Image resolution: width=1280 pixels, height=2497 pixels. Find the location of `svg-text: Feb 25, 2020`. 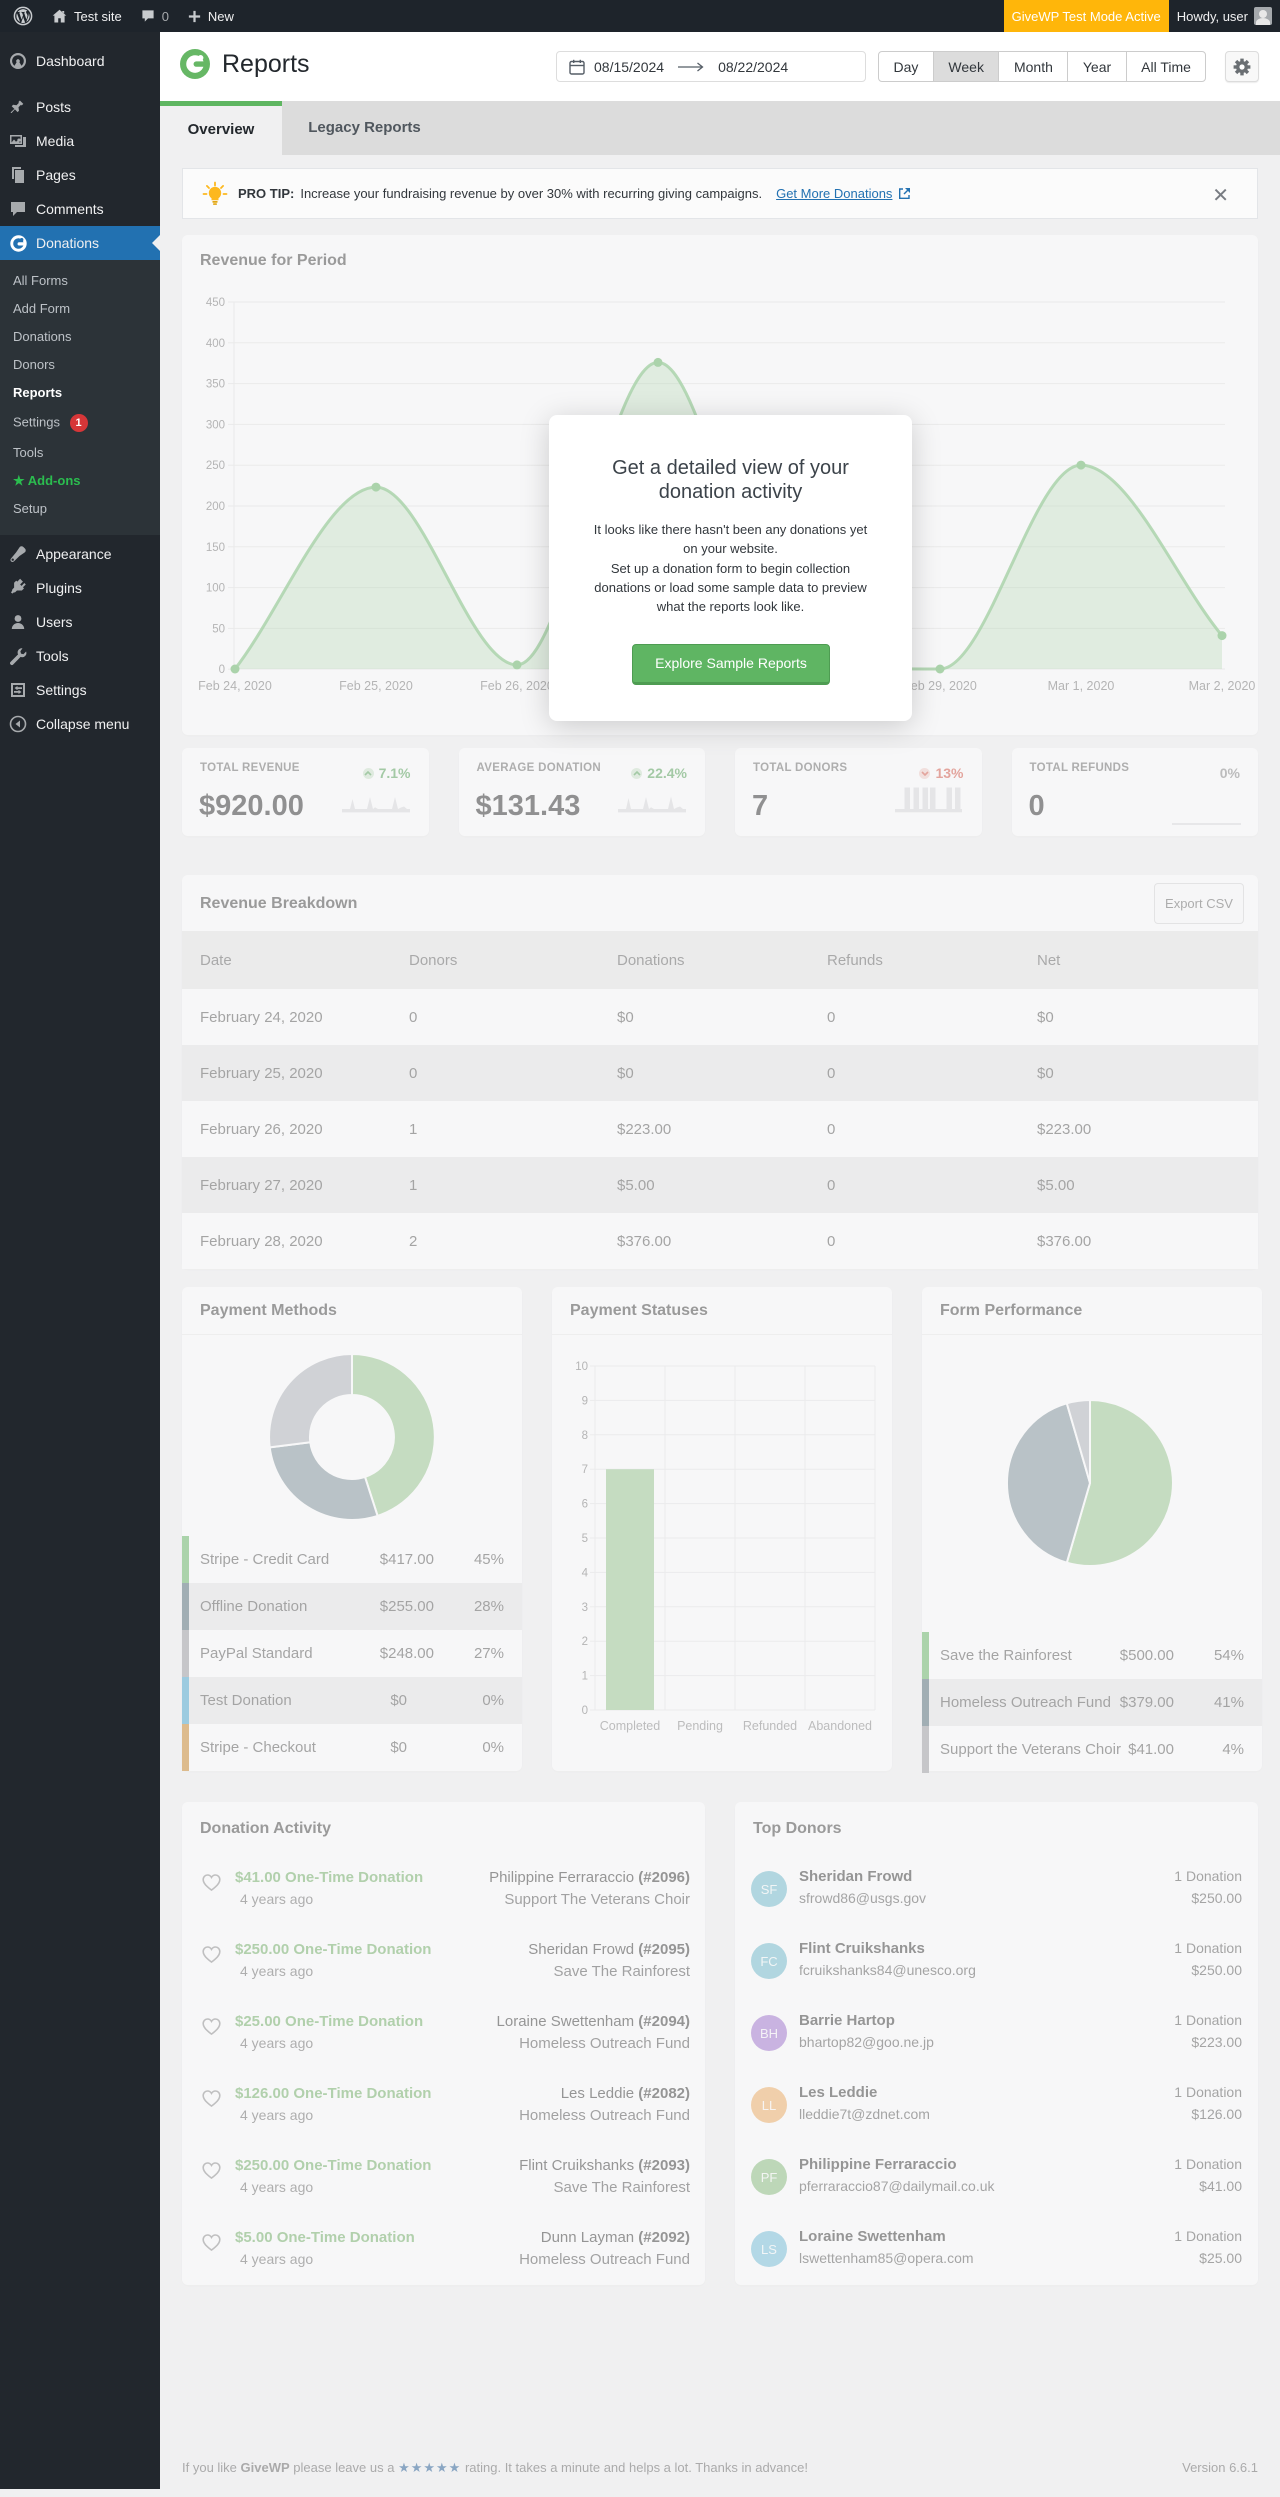

svg-text: Feb 25, 2020 is located at coordinates (376, 686).